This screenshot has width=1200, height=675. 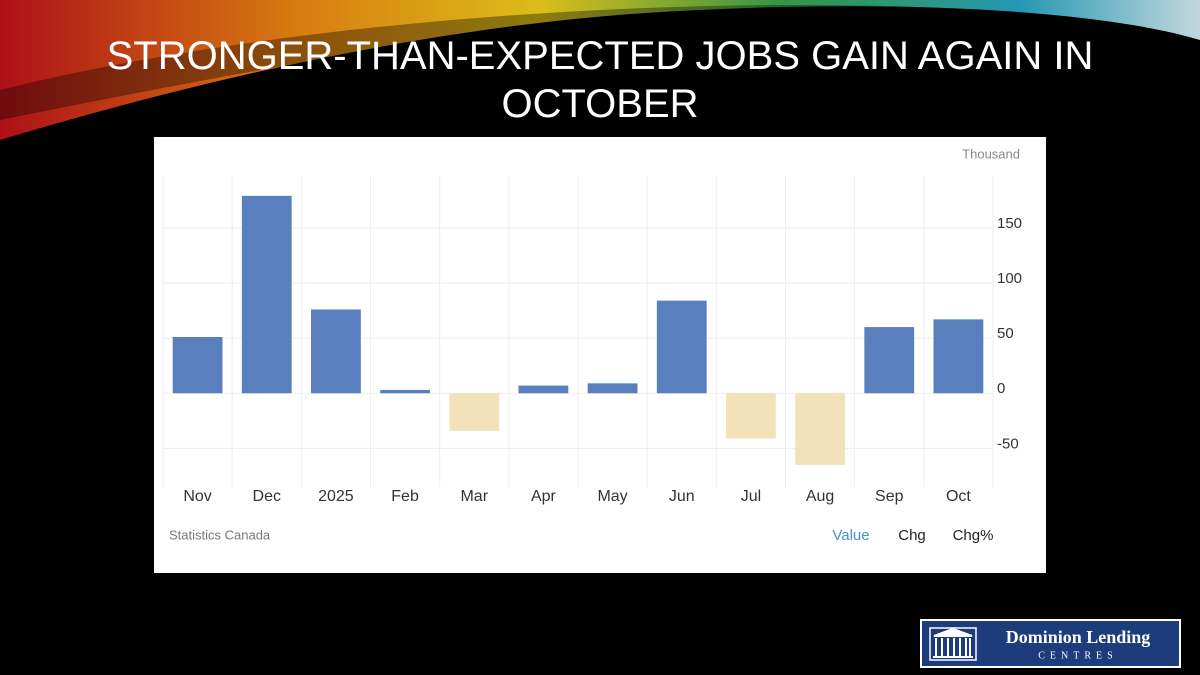 What do you see at coordinates (197, 496) in the screenshot?
I see `x-tick-label: Nov` at bounding box center [197, 496].